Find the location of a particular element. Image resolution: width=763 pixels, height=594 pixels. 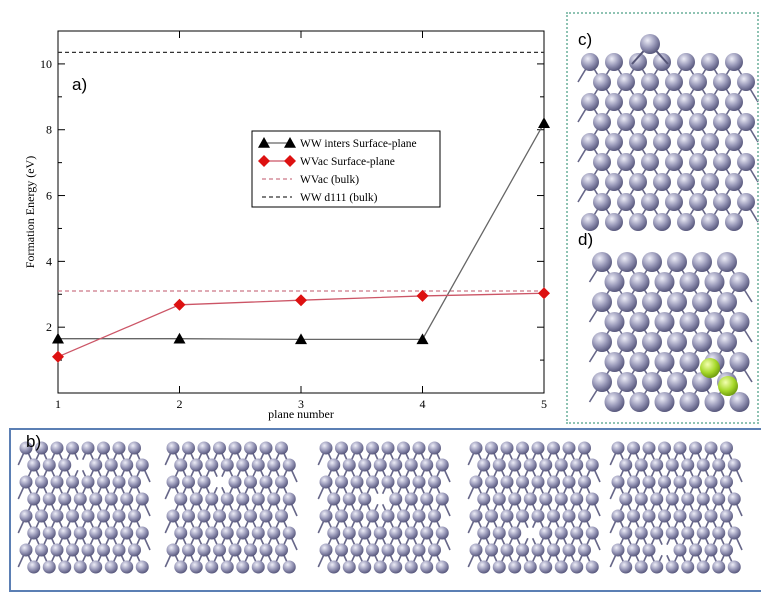

y-tick-label: 2 is located at coordinates (49, 327).